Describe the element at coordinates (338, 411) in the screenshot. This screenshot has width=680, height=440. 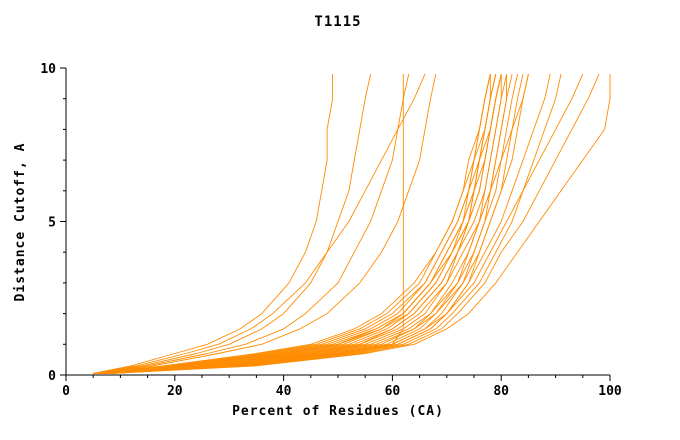
I see `x-axis-label: Percent of Residues (CA)` at that location.